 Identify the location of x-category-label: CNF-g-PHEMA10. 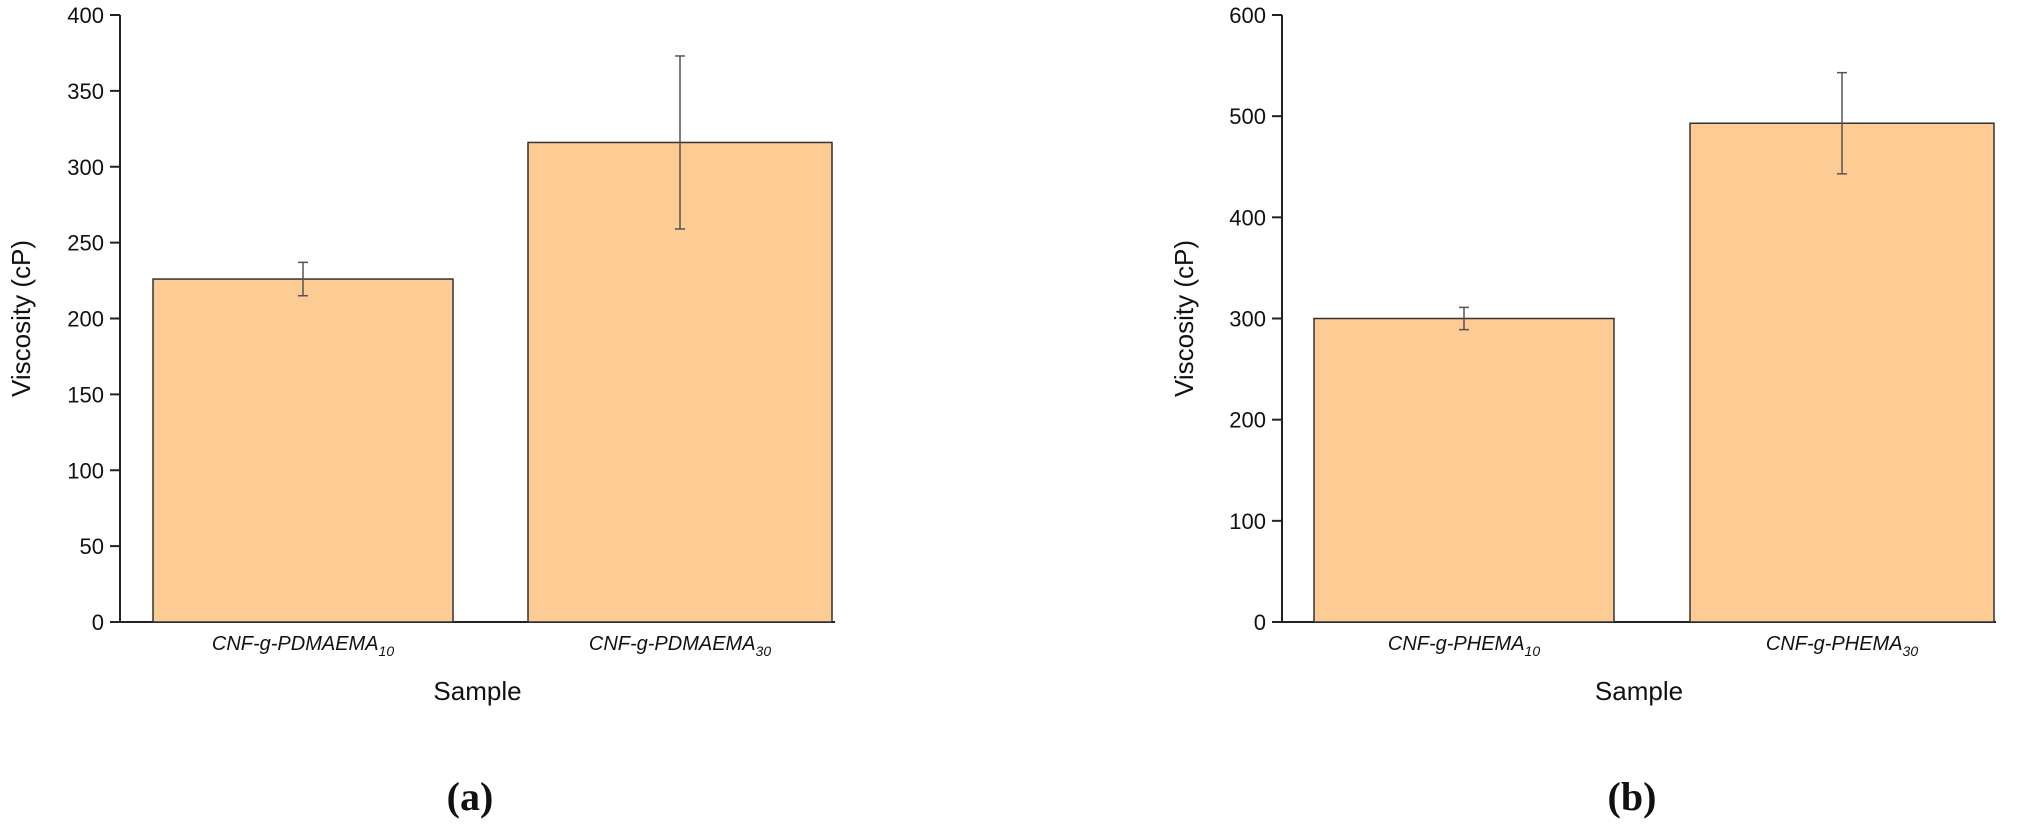
(1464, 646).